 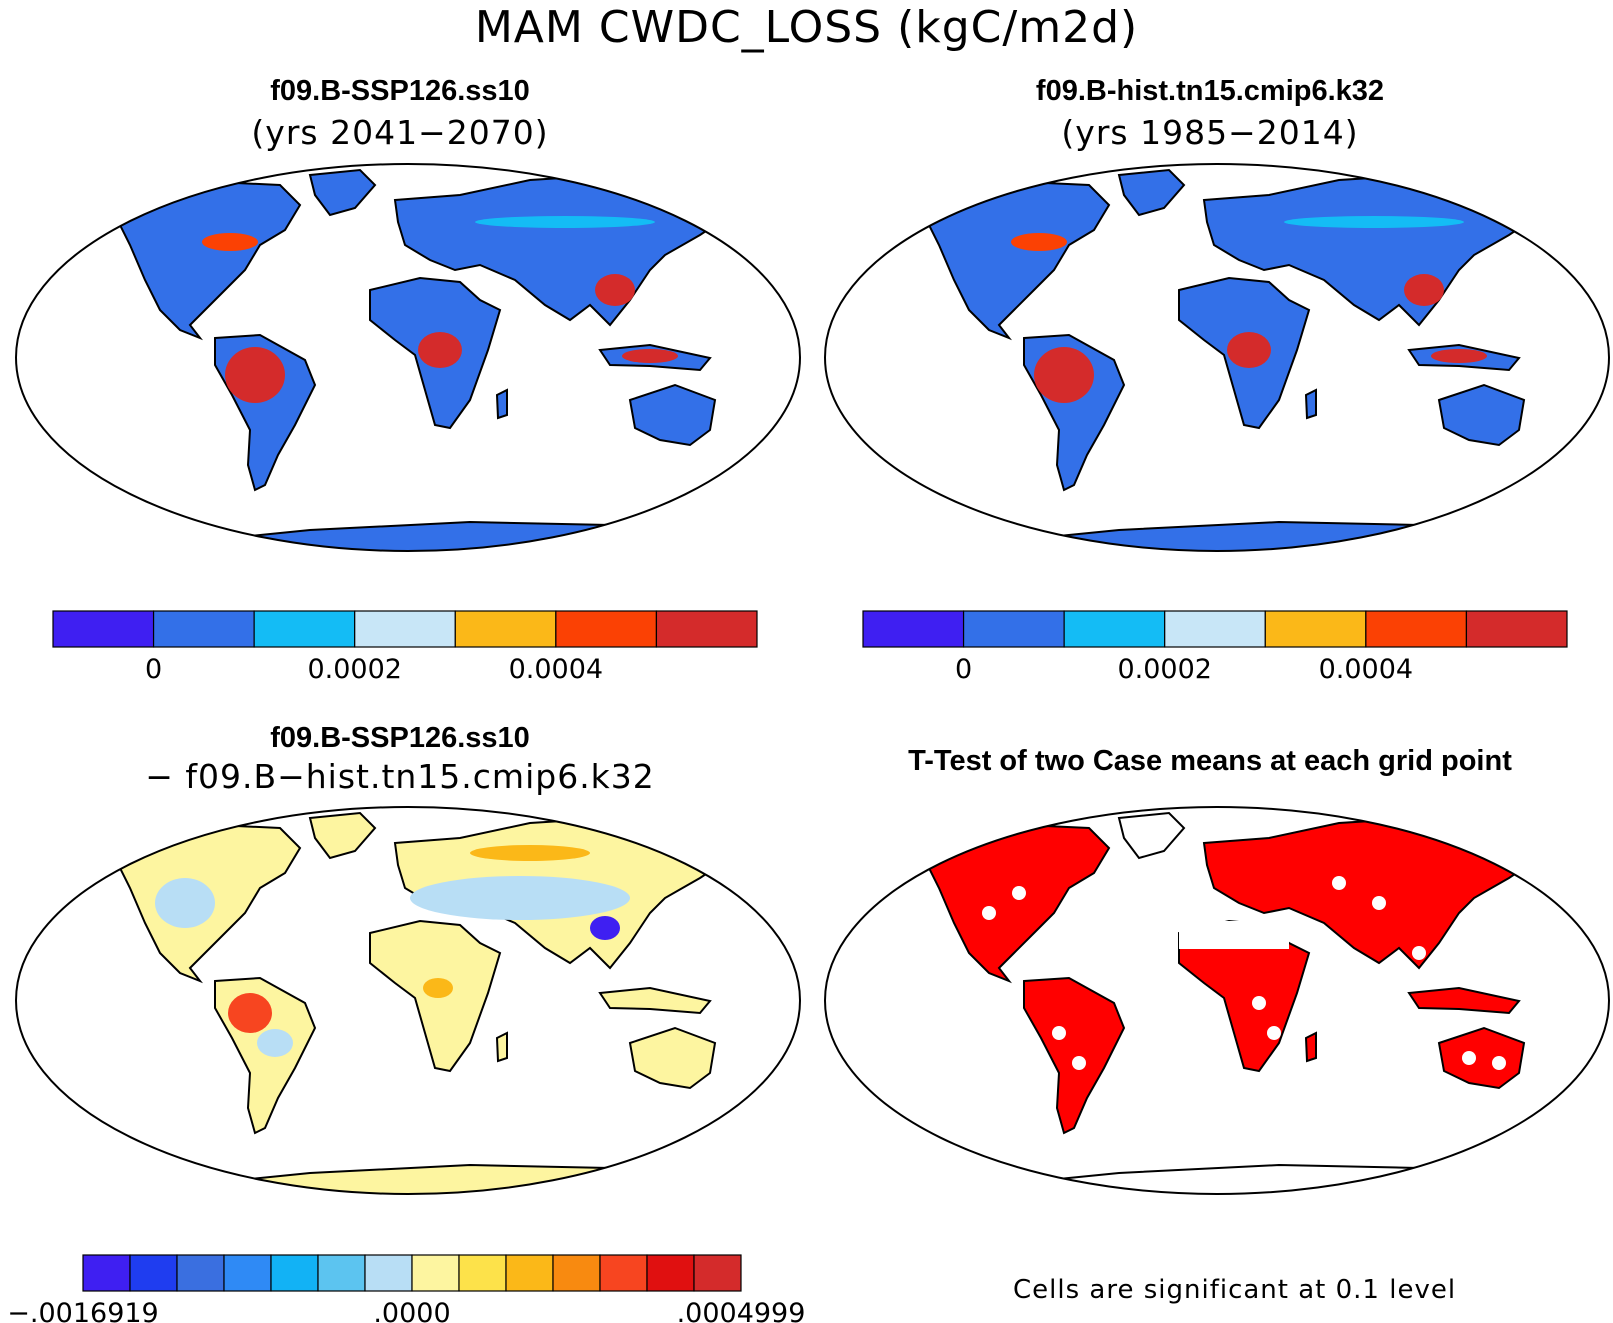 I want to click on colorbar-tick-label: −.0016919, so click(x=82, y=1310).